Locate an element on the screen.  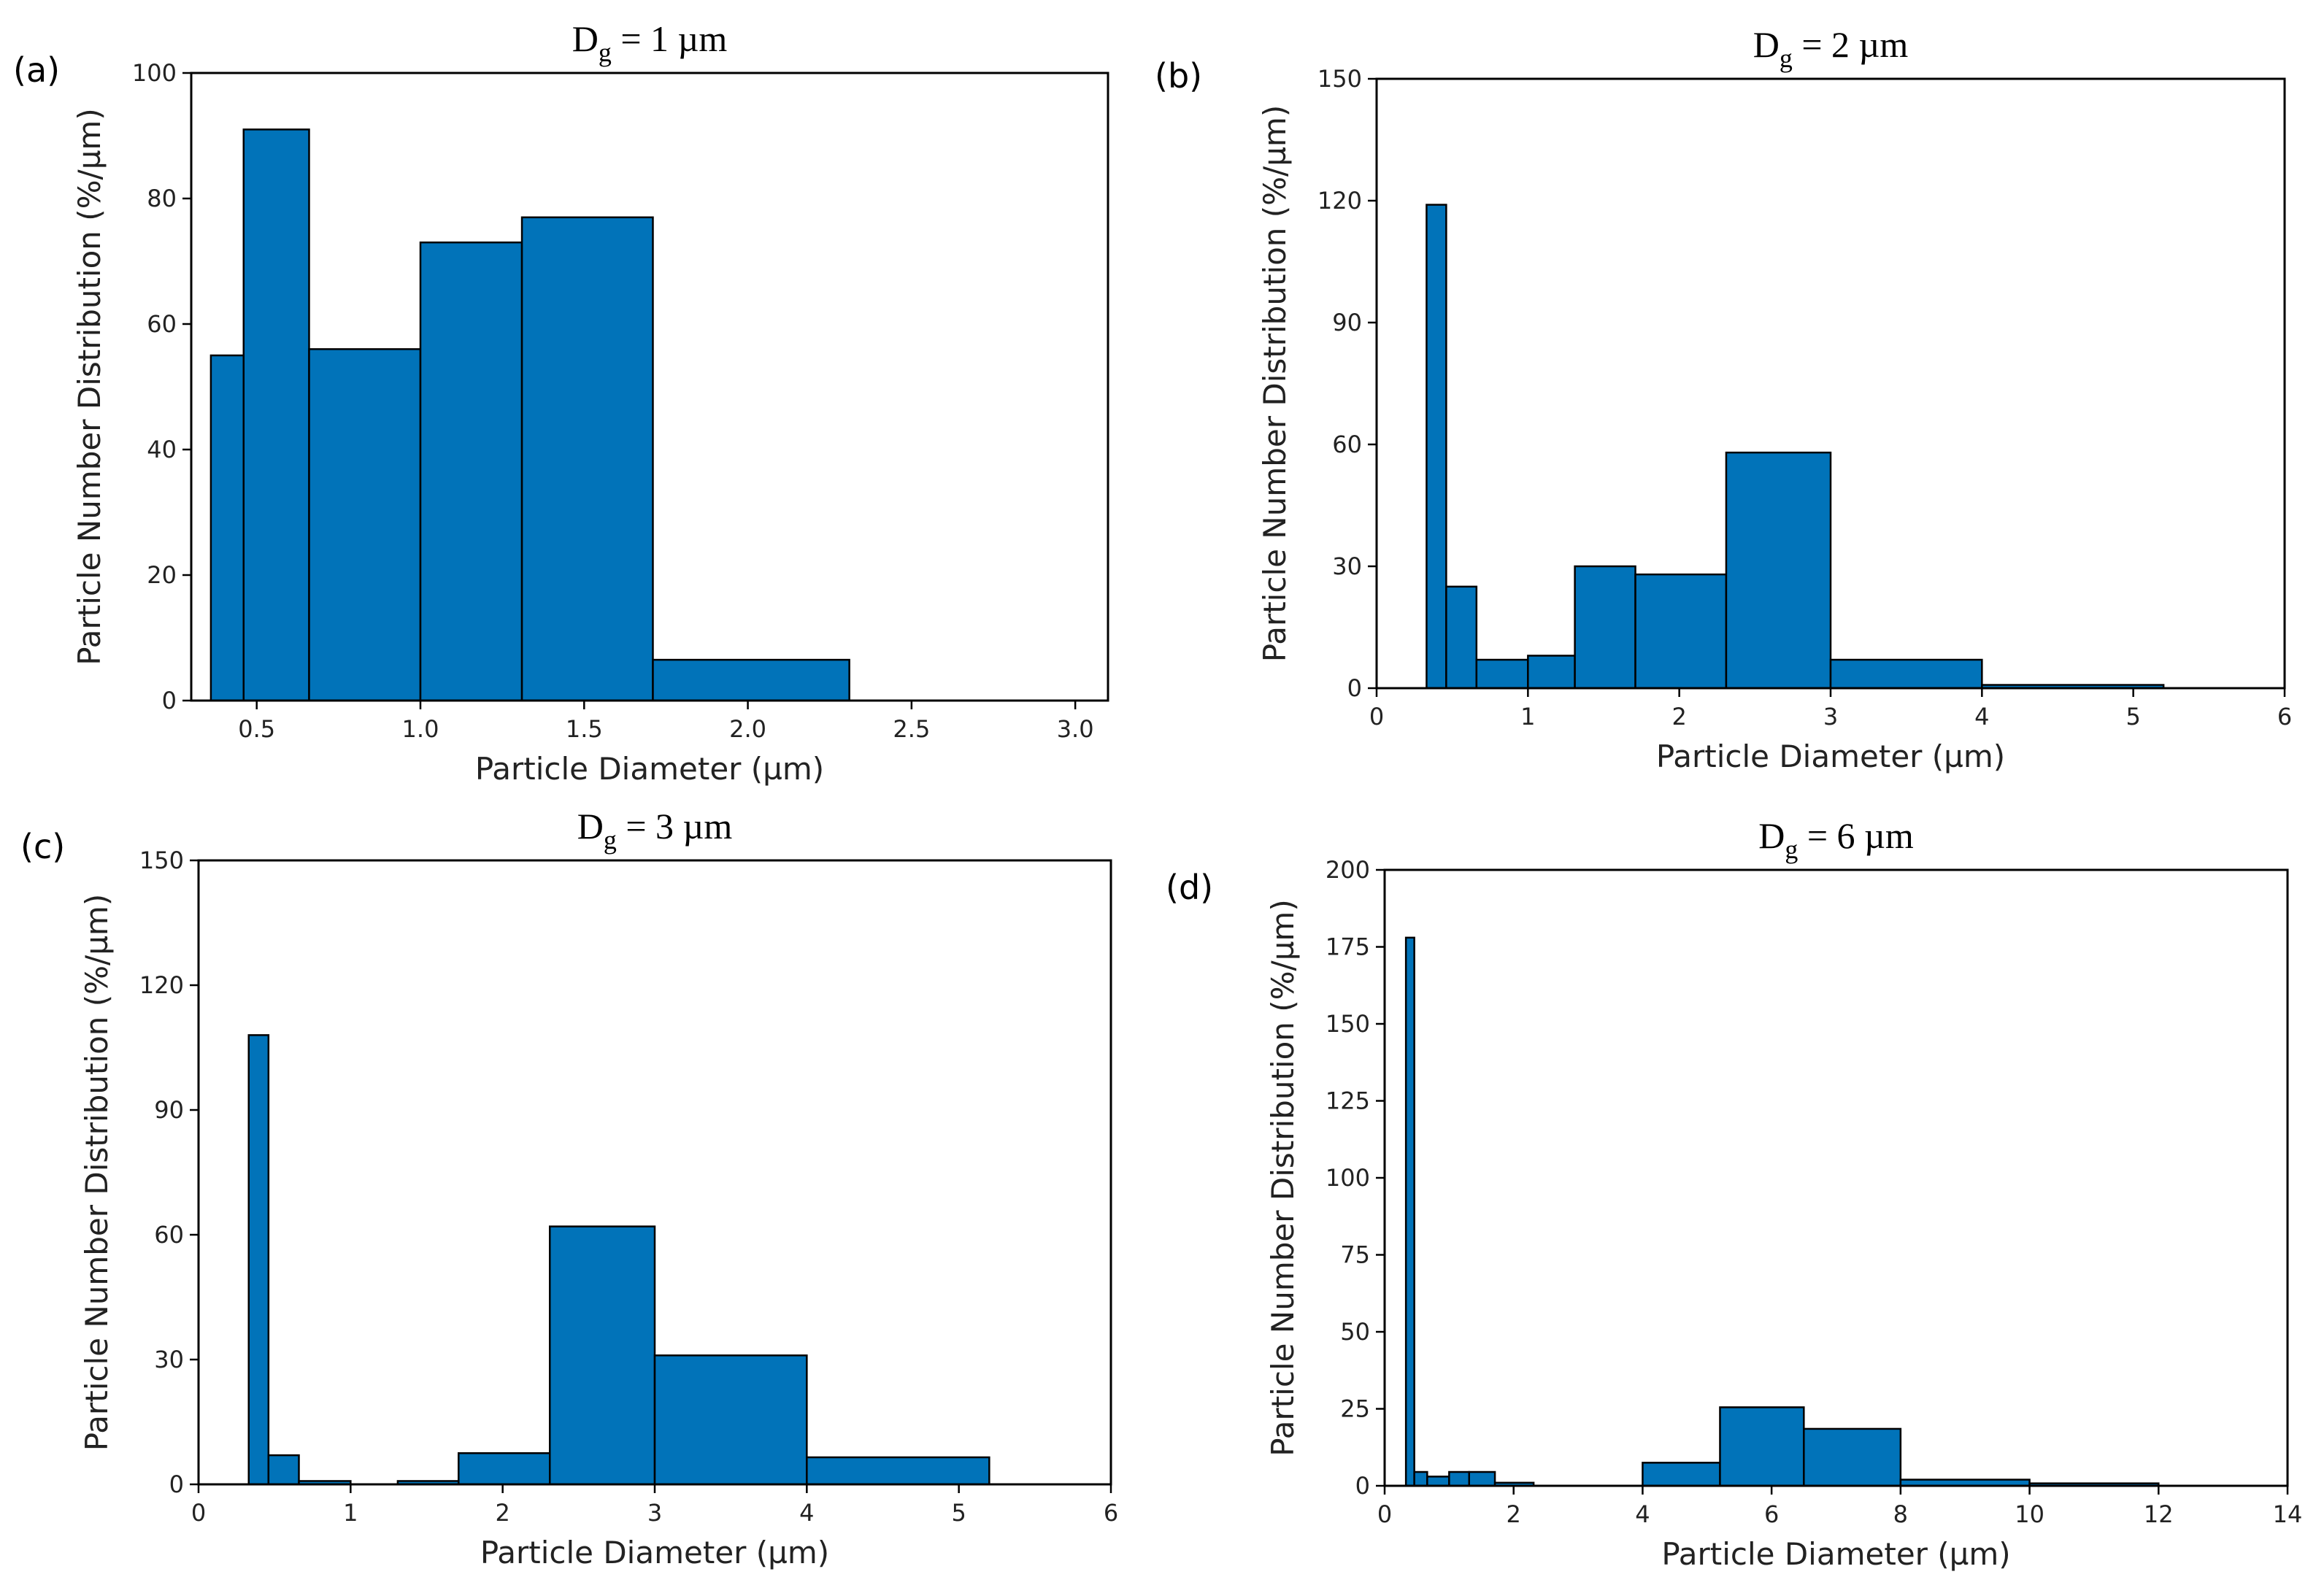
y-tick-label: 175 is located at coordinates (1348, 947).